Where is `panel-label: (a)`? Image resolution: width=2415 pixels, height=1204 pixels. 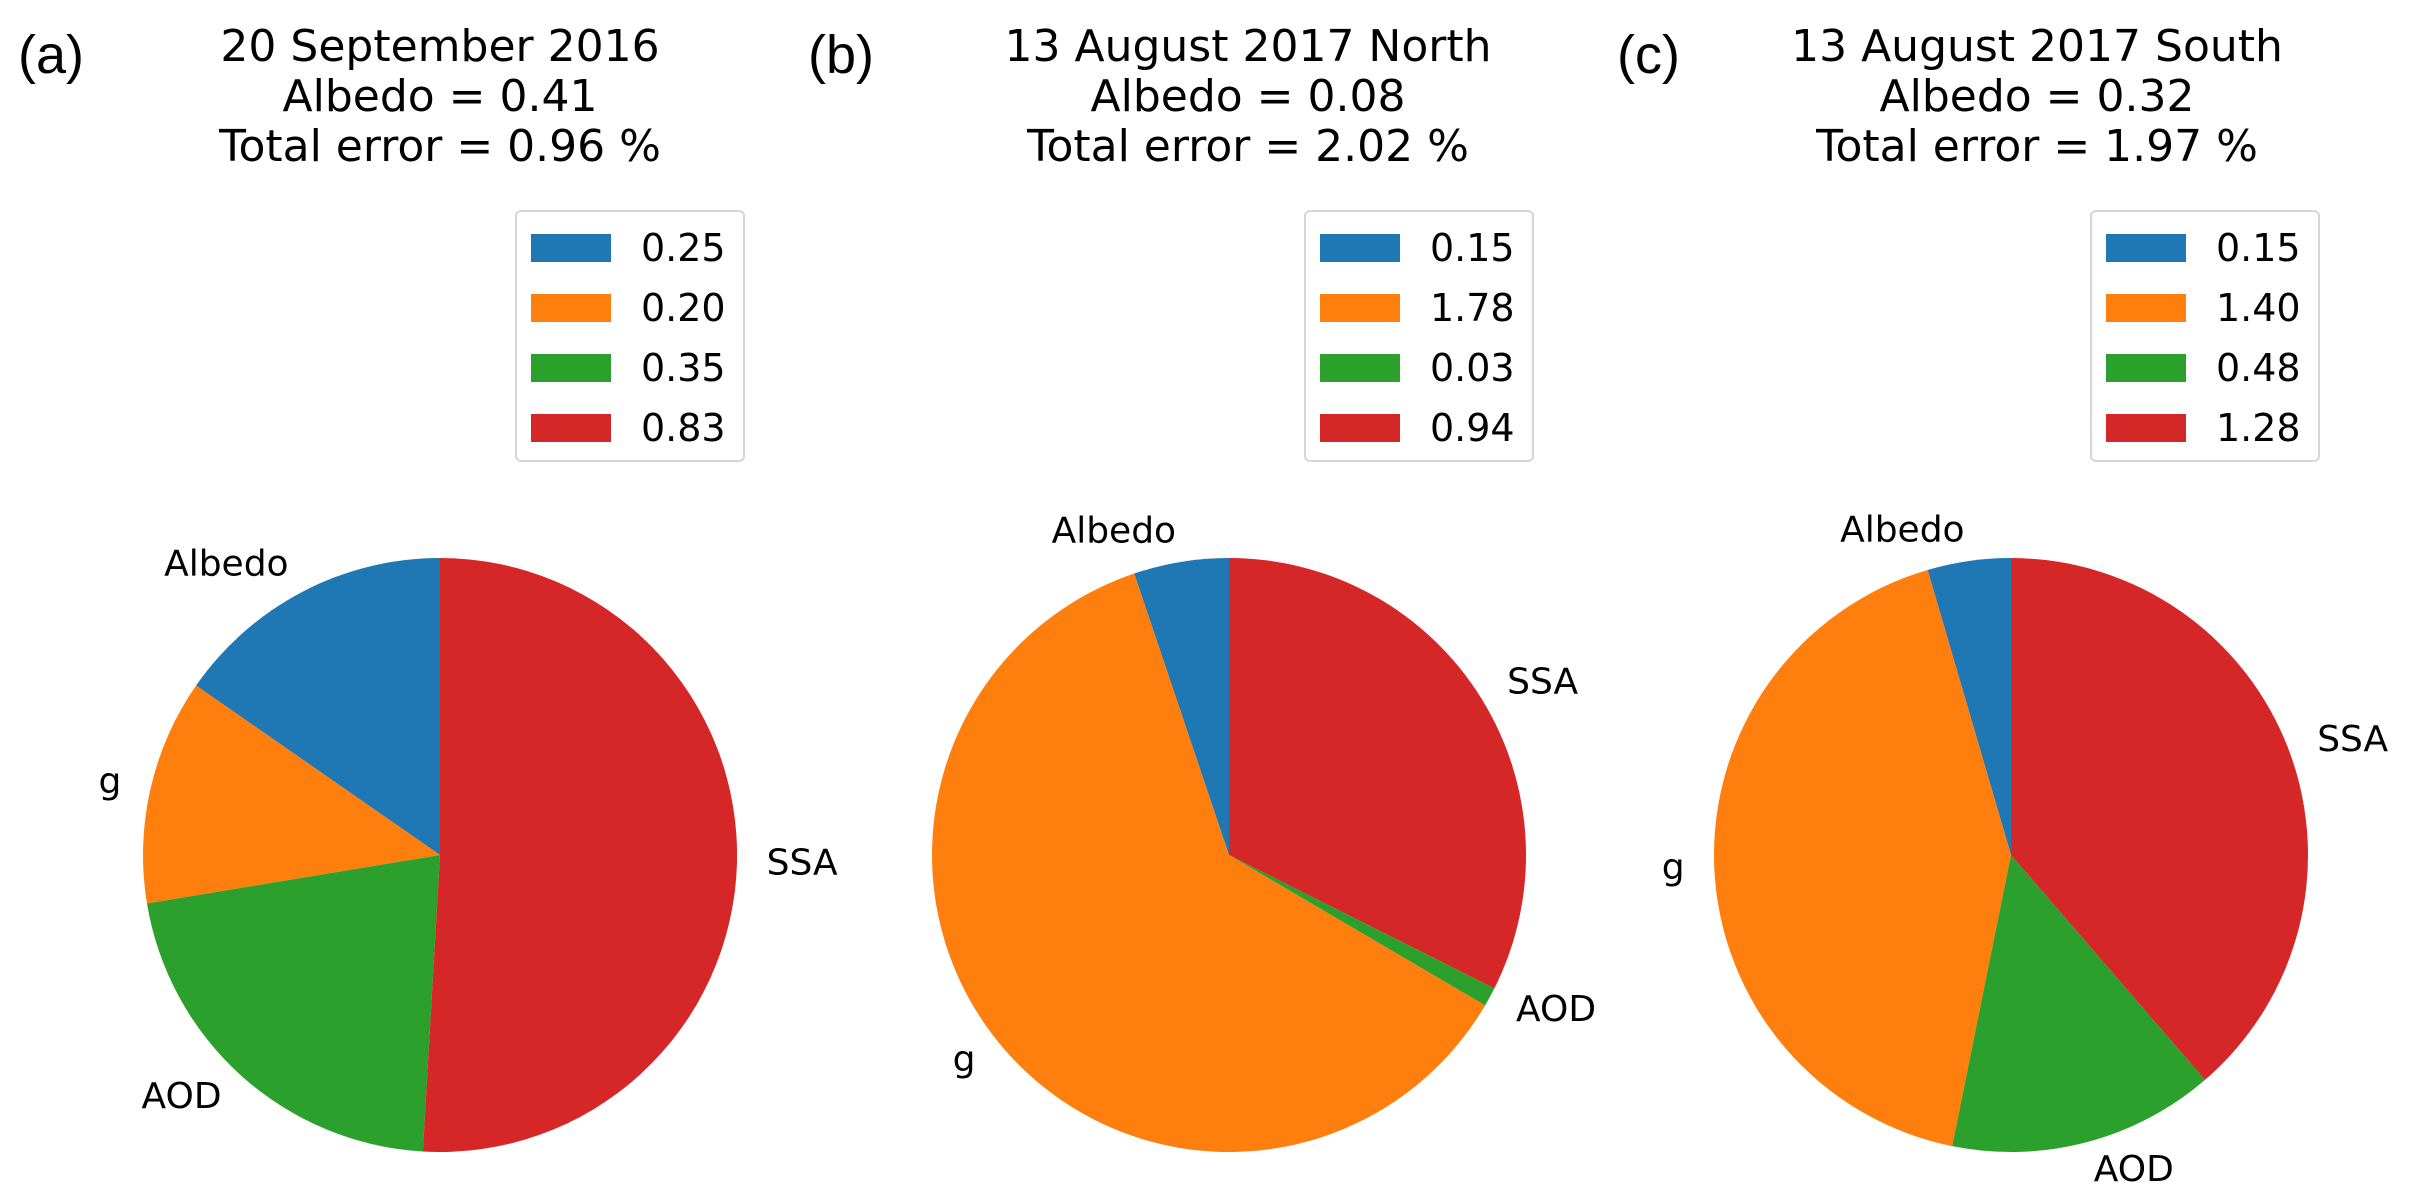 panel-label: (a) is located at coordinates (51, 55).